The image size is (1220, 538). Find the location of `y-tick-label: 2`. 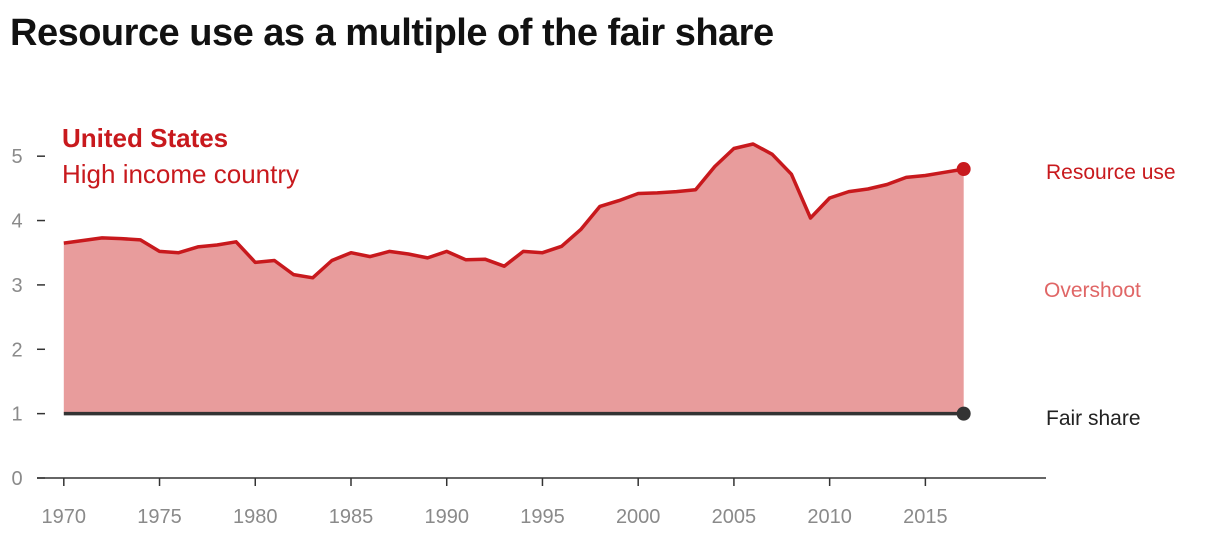

y-tick-label: 2 is located at coordinates (16, 350).